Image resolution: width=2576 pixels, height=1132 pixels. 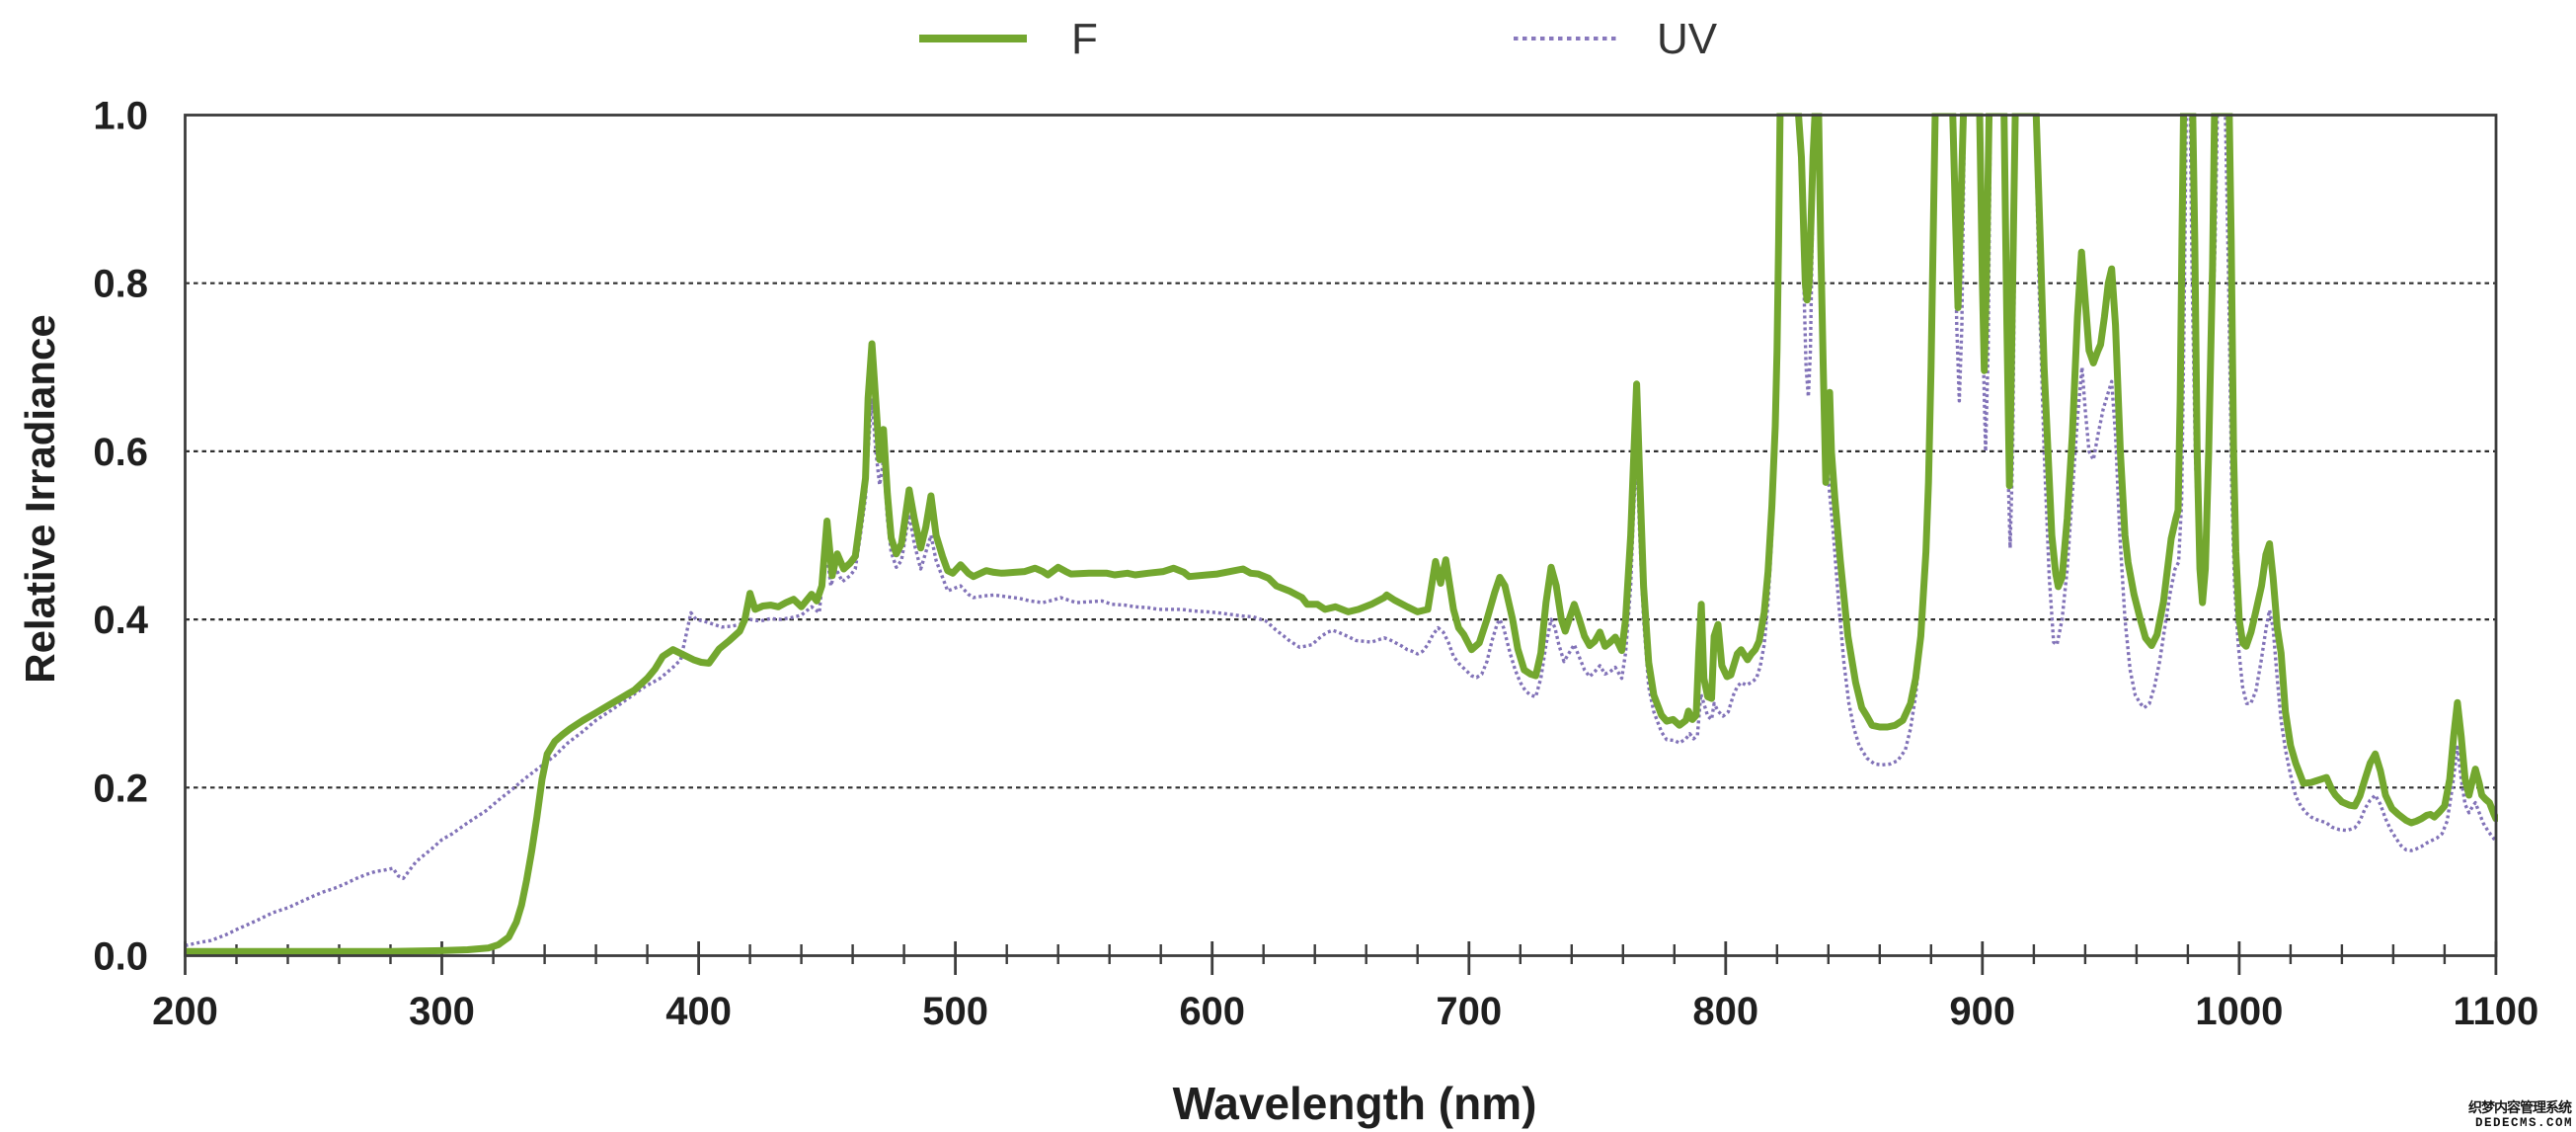 I want to click on svg-text: 900, so click(x=1982, y=1012).